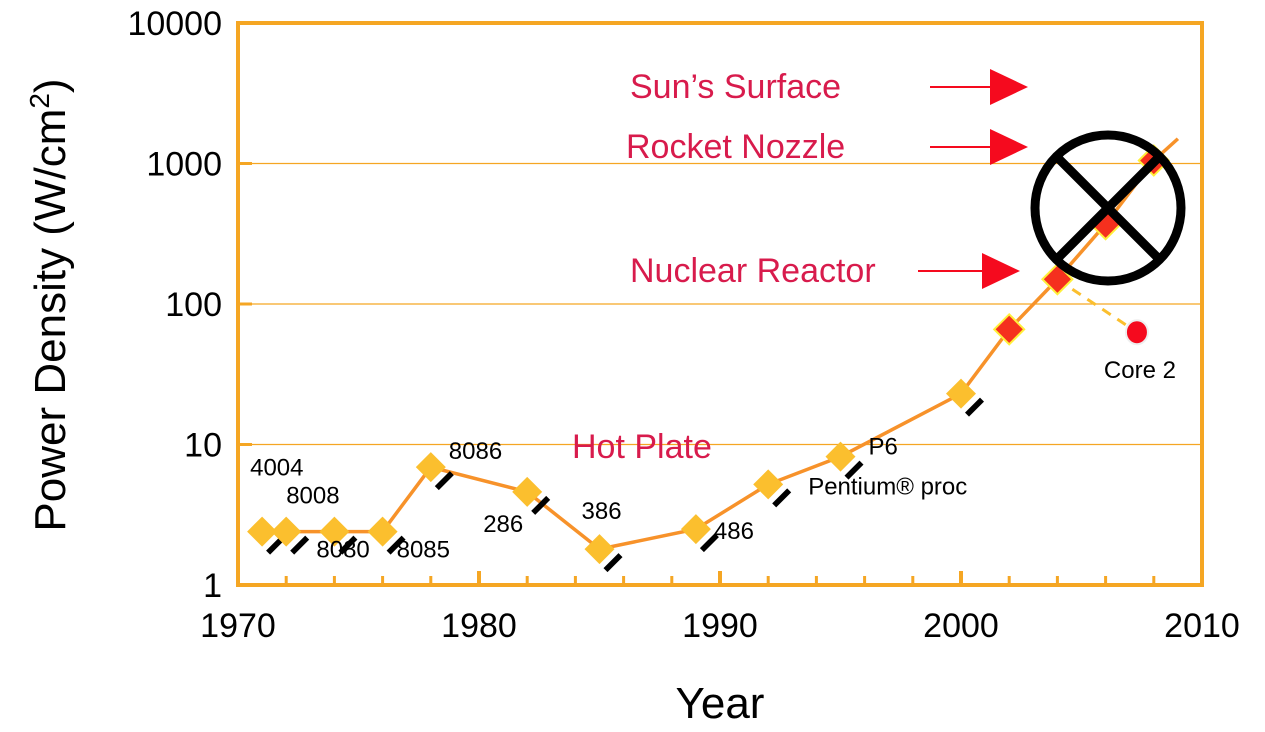 The image size is (1265, 732). Describe the element at coordinates (961, 626) in the screenshot. I see `x-tick-label: 2000` at that location.